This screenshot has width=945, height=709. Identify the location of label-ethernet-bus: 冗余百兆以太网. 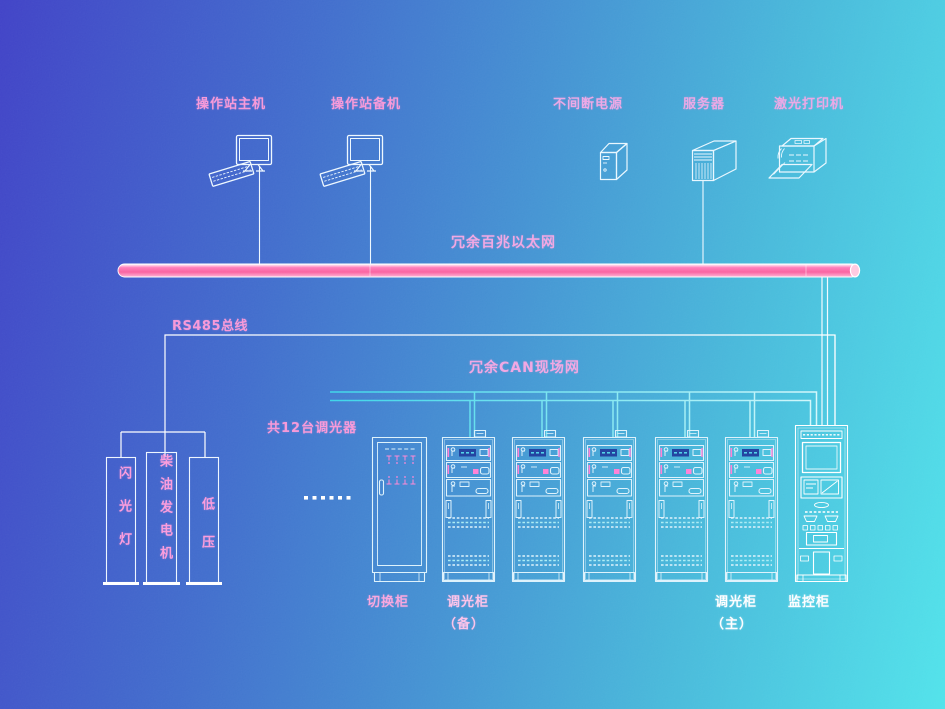
(503, 243).